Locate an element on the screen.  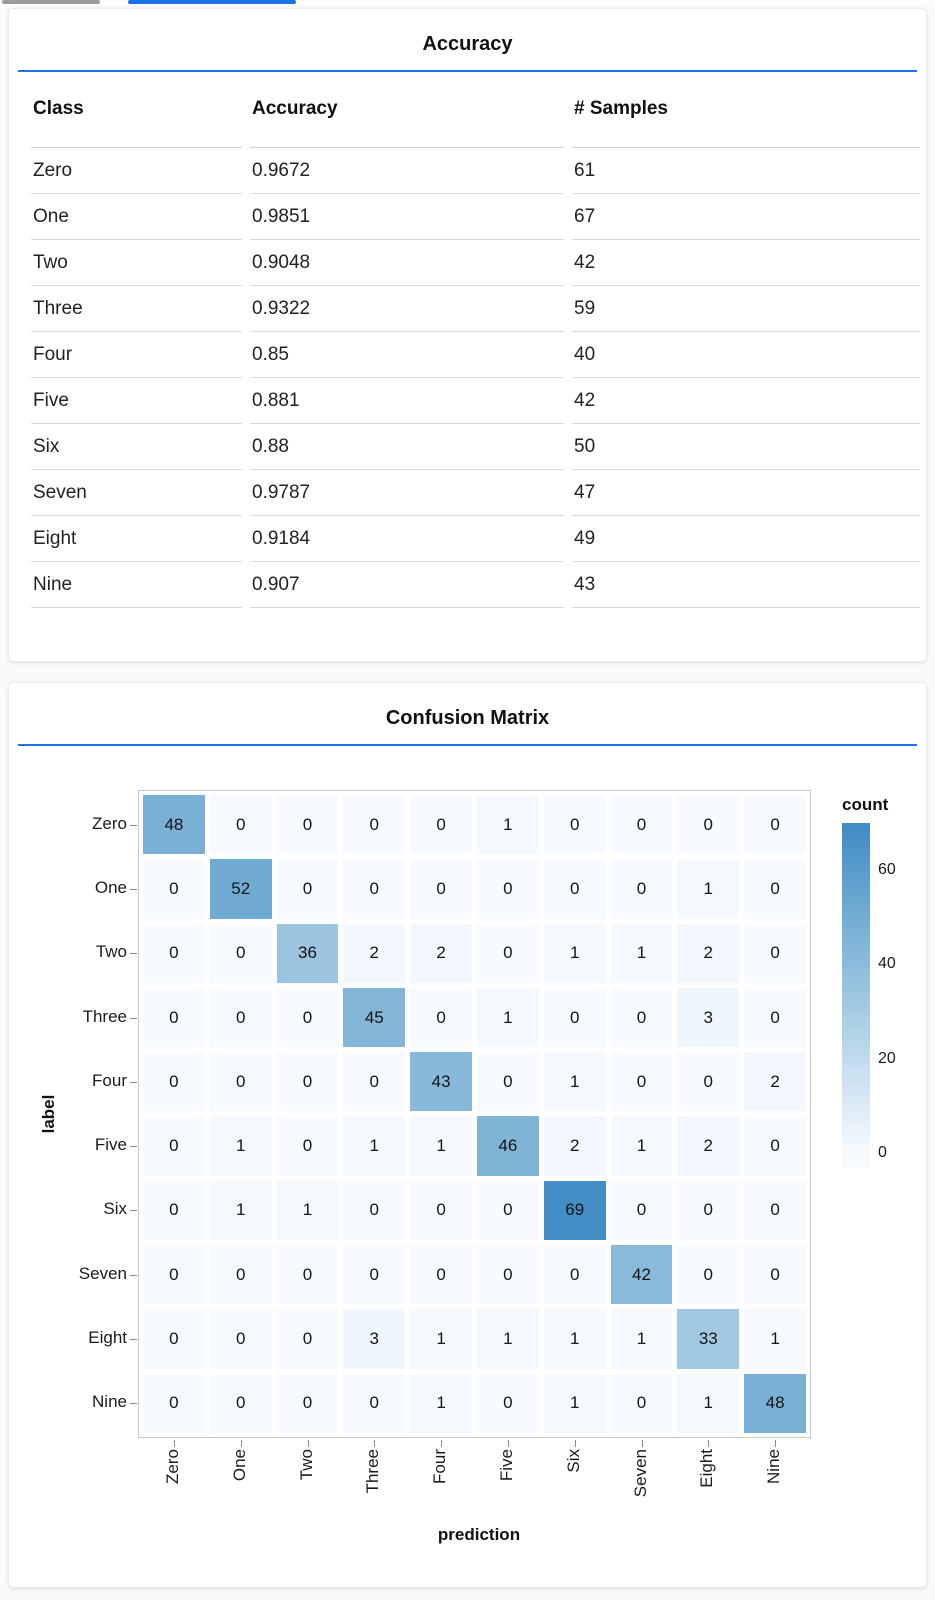
heatmap-cell: 2 is located at coordinates (708, 953).